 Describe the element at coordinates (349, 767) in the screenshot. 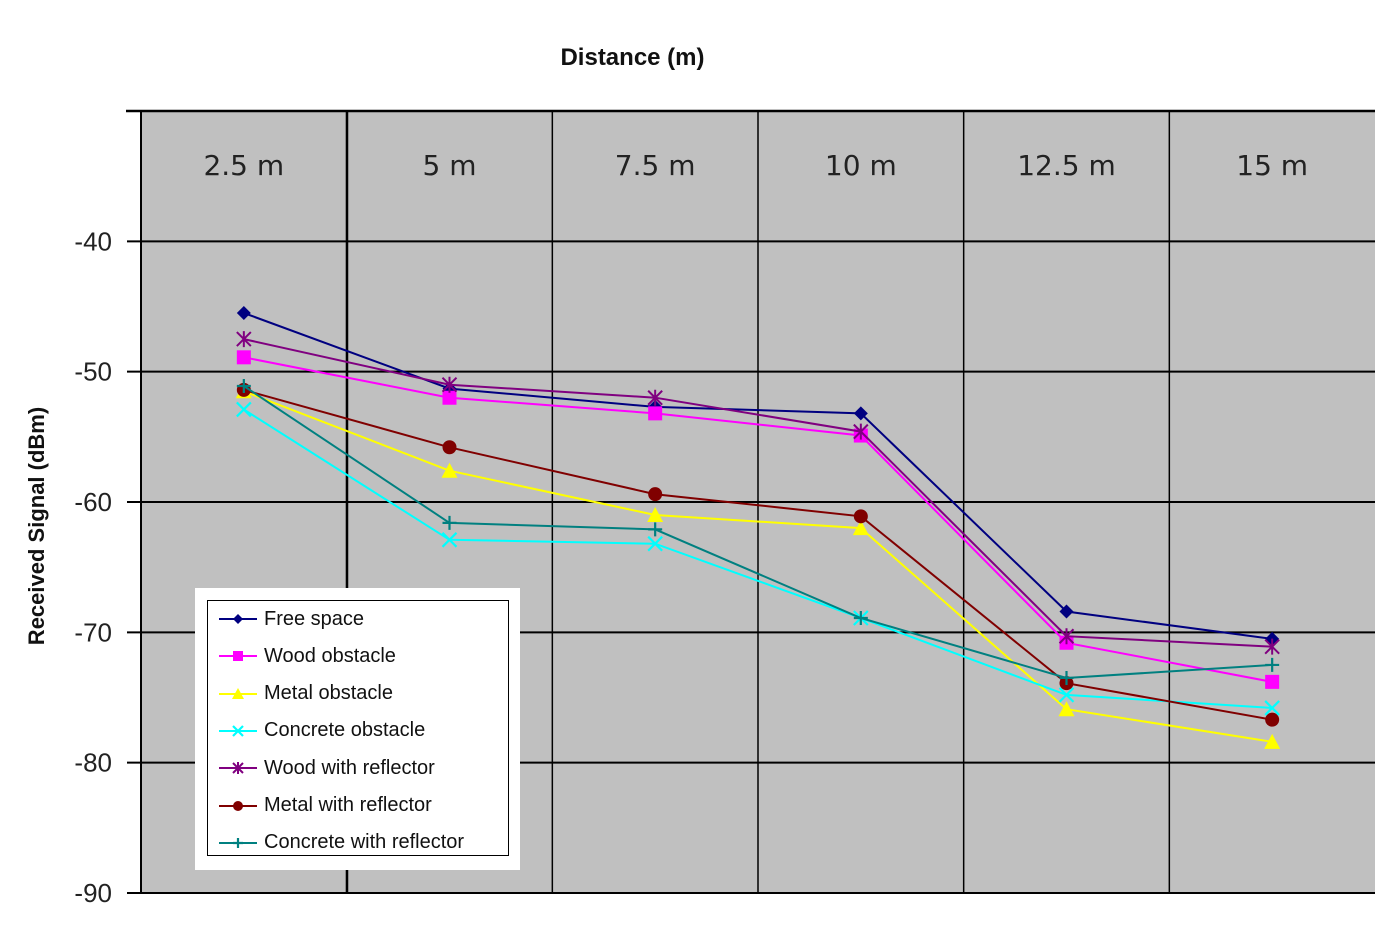

I see `legend-label: Wood with reflector` at that location.